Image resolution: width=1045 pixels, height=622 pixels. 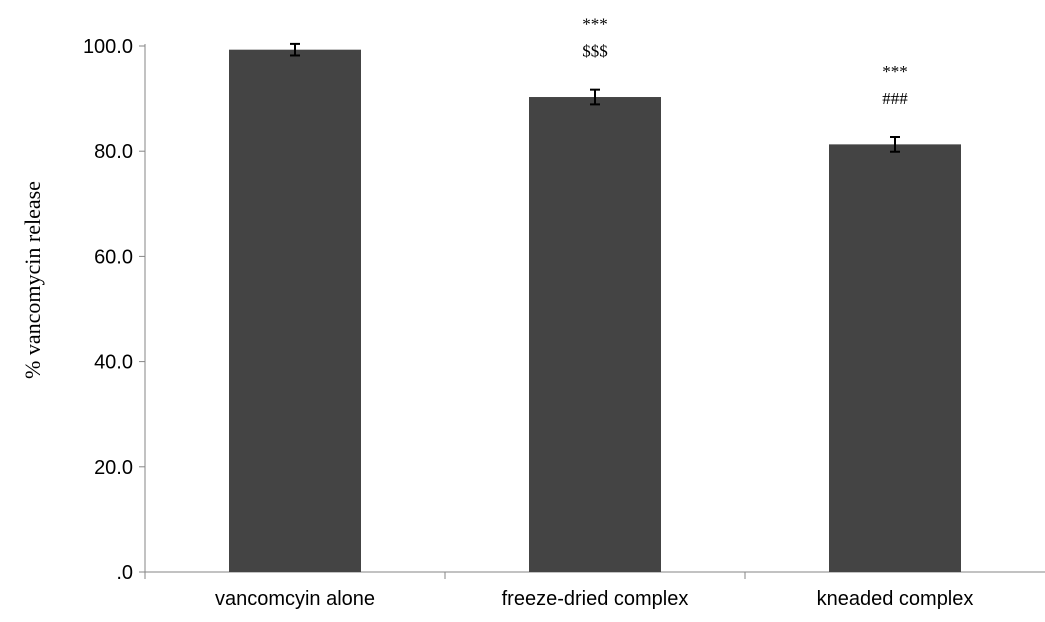 I want to click on y-tick-label: 100.0, so click(x=108, y=47).